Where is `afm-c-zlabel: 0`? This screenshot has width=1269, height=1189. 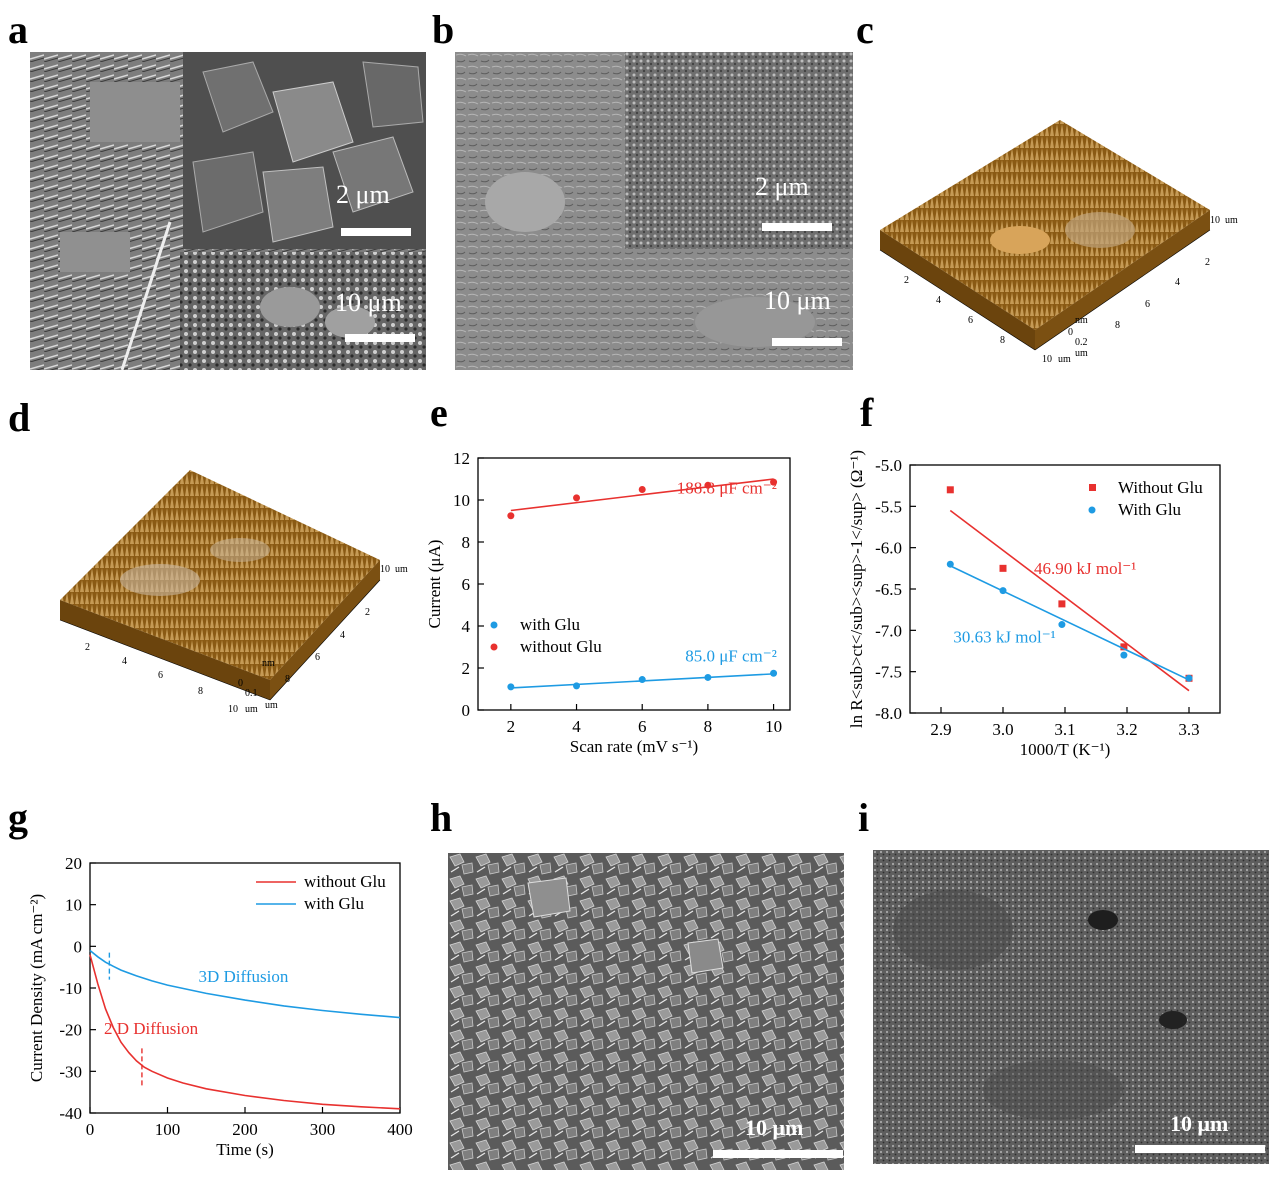
afm-c-zlabel: 0 is located at coordinates (1070, 332).